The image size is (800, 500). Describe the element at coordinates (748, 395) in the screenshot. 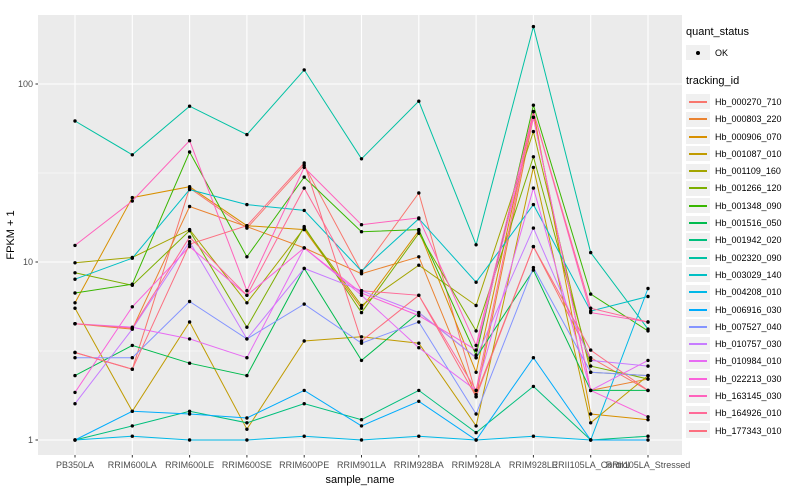

I see `legend-item-label: Hb_163145_030` at that location.